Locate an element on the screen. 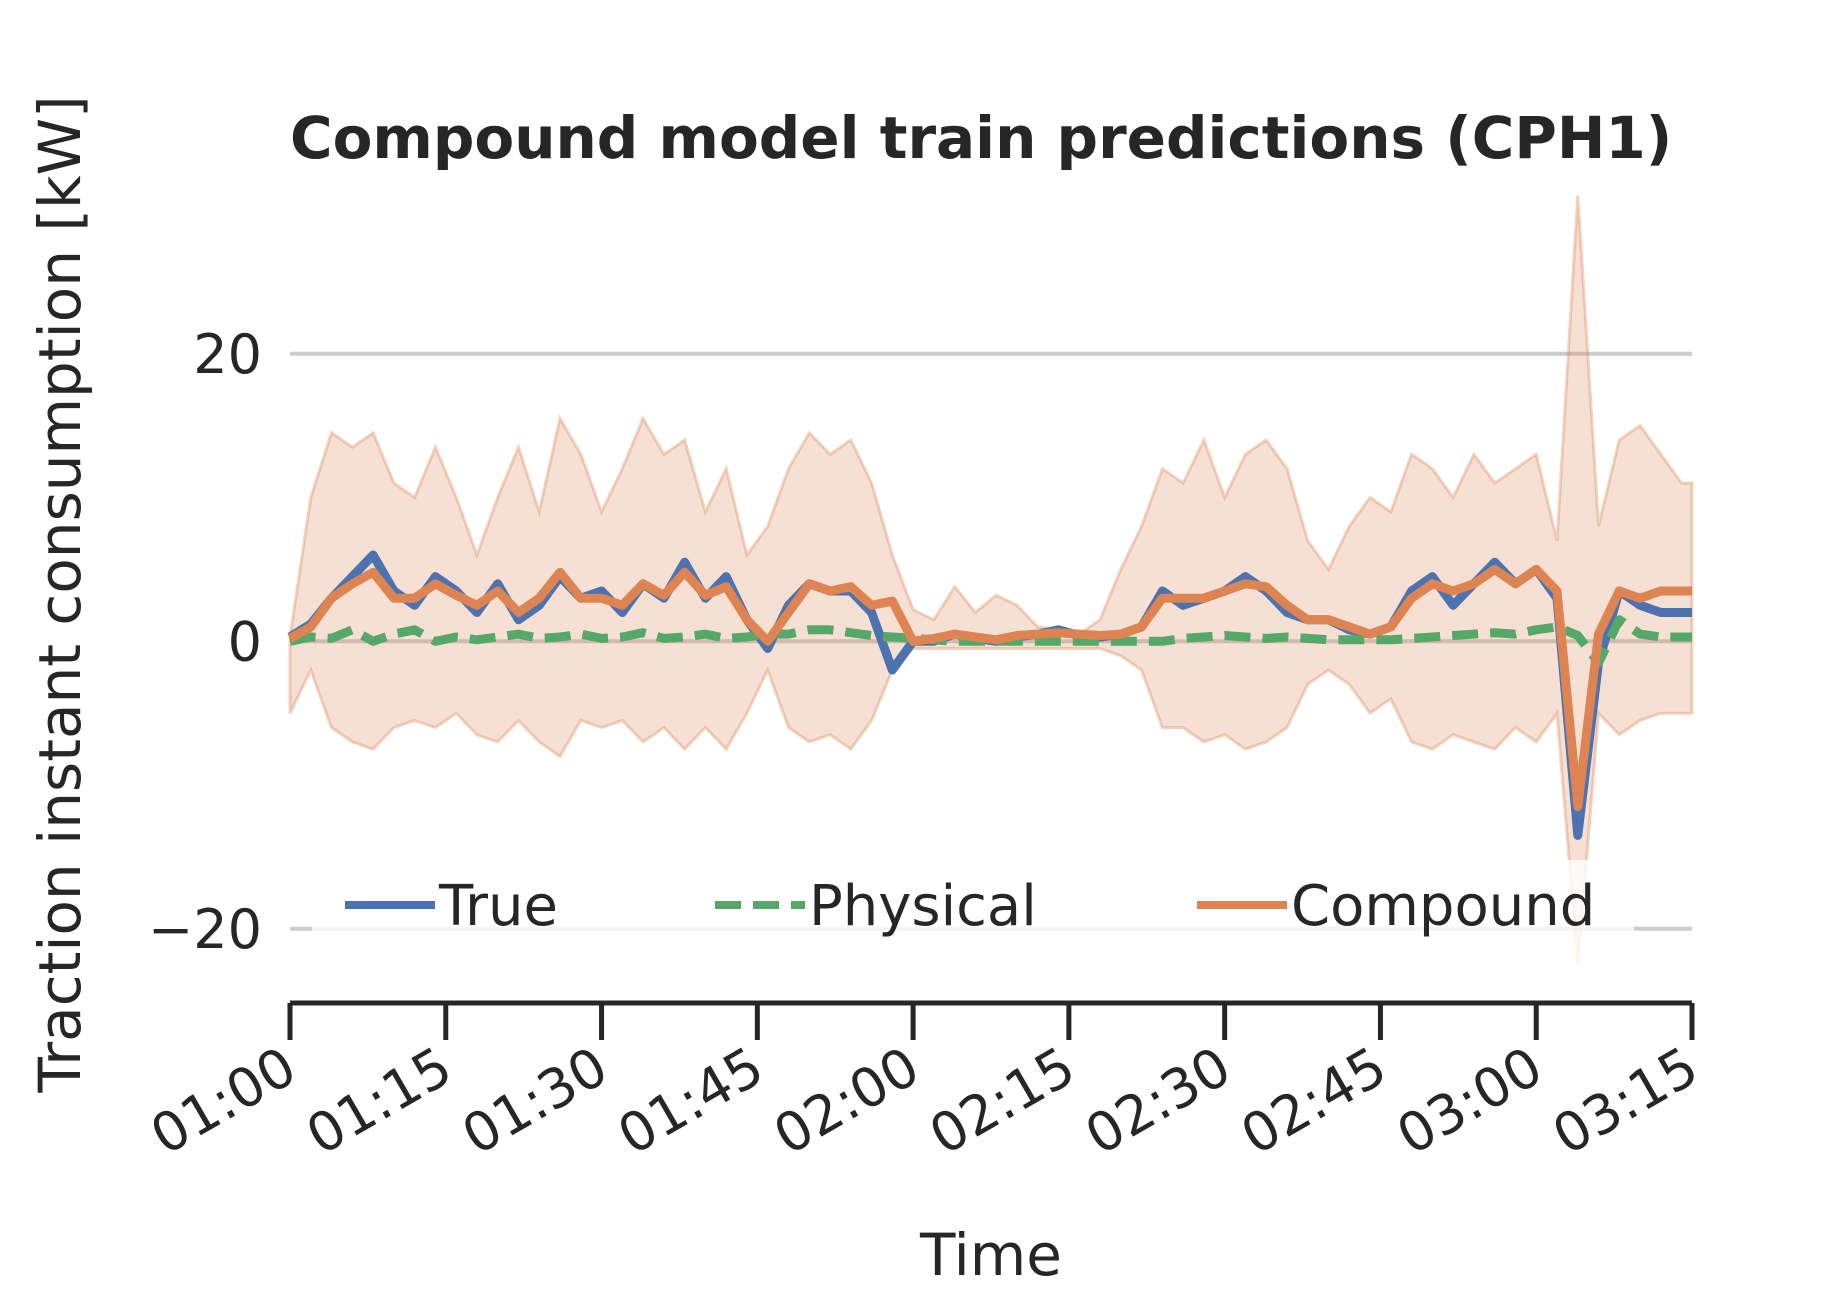 The height and width of the screenshot is (1310, 1830). x-tick-label: 02:00 is located at coordinates (846, 1101).